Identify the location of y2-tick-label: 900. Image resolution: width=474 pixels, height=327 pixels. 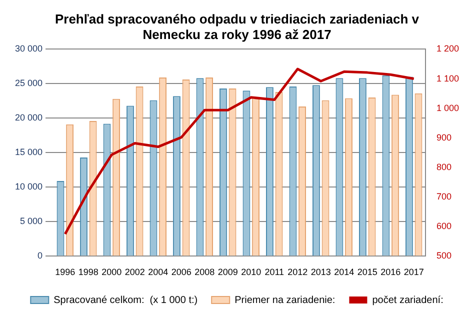
(444, 137).